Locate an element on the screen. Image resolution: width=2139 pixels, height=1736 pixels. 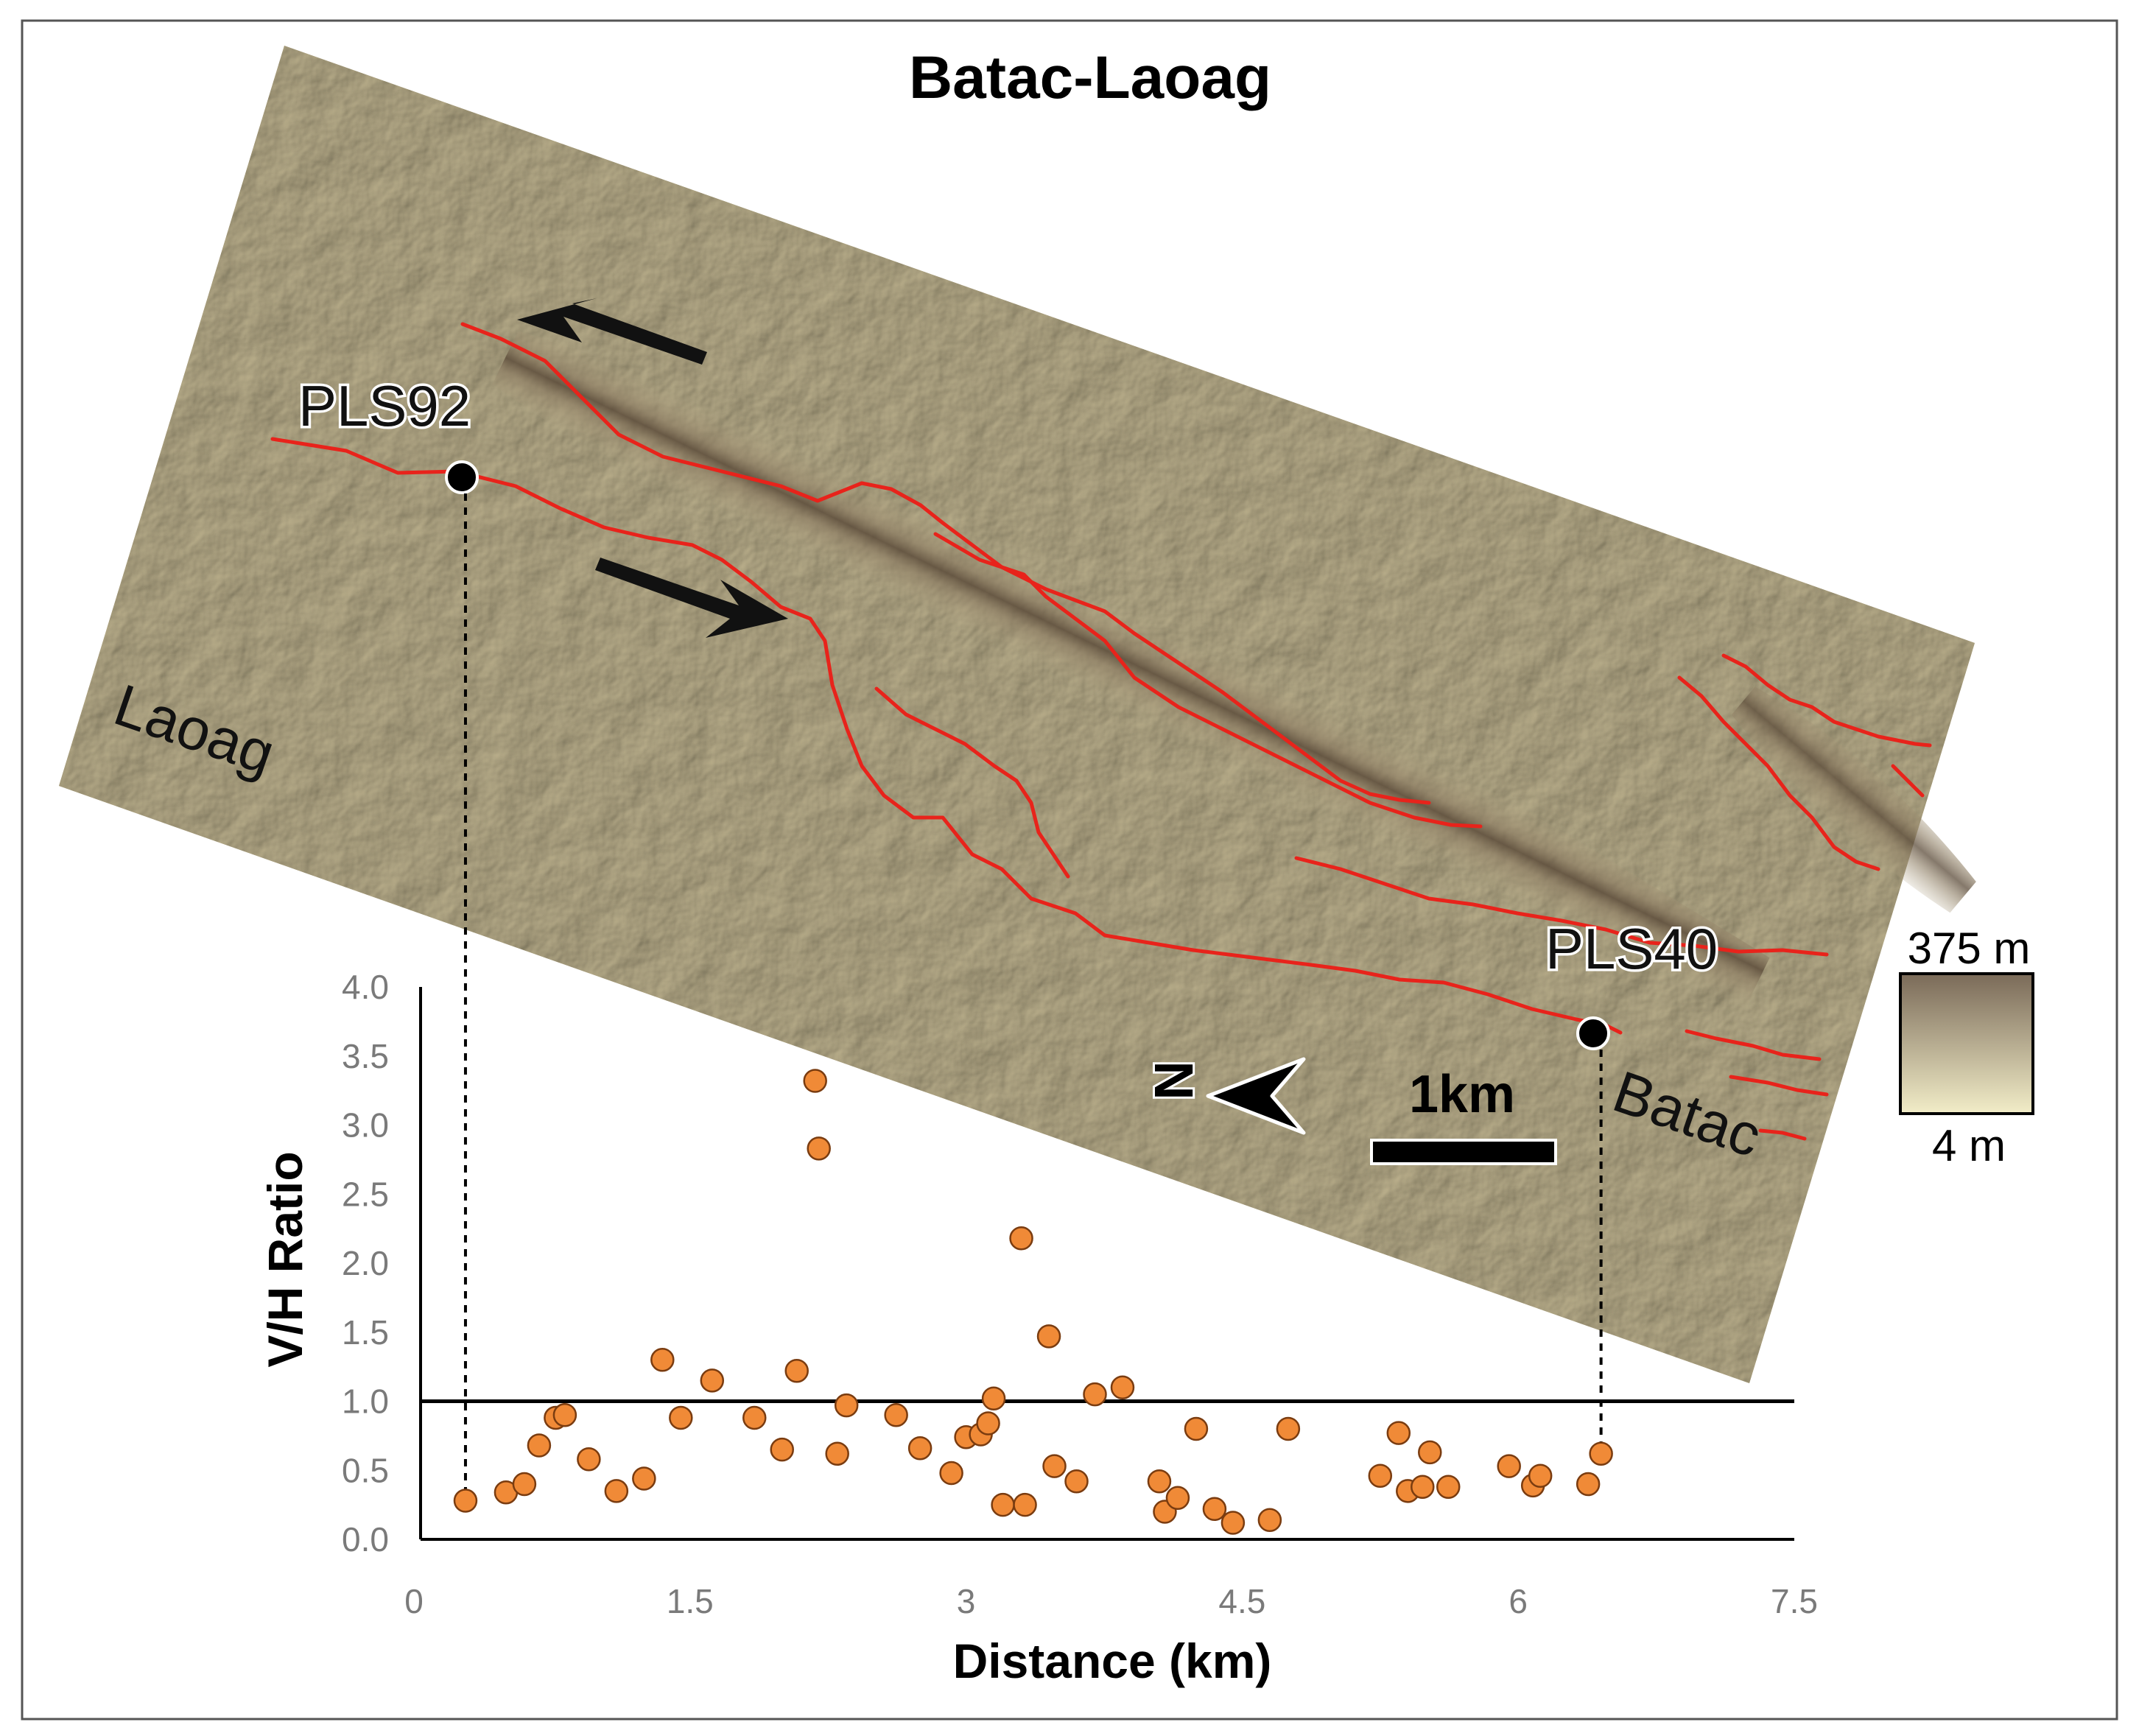
data-points is located at coordinates (1033, 1302).